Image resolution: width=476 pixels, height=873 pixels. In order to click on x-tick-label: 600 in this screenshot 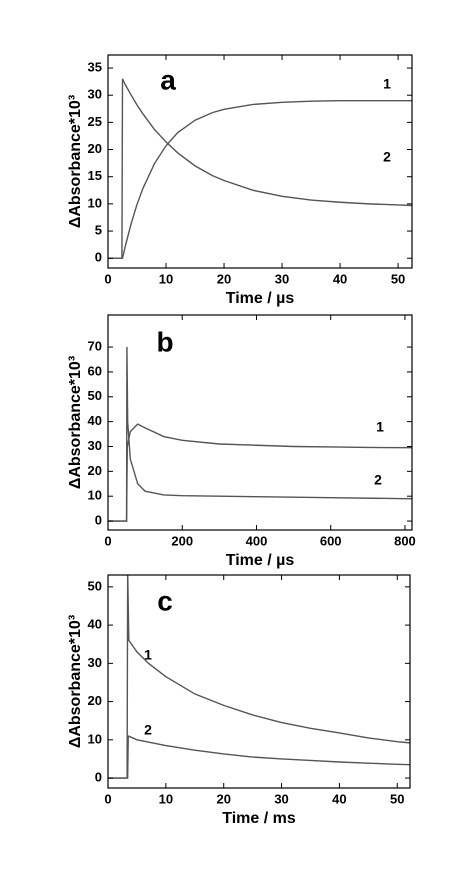, I will do `click(331, 540)`.